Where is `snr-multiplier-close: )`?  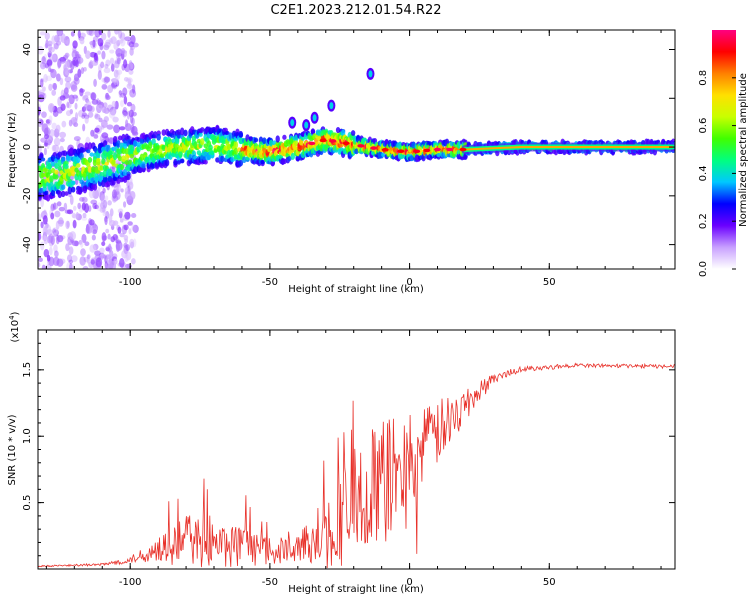 snr-multiplier-close: ) is located at coordinates (15, 313).